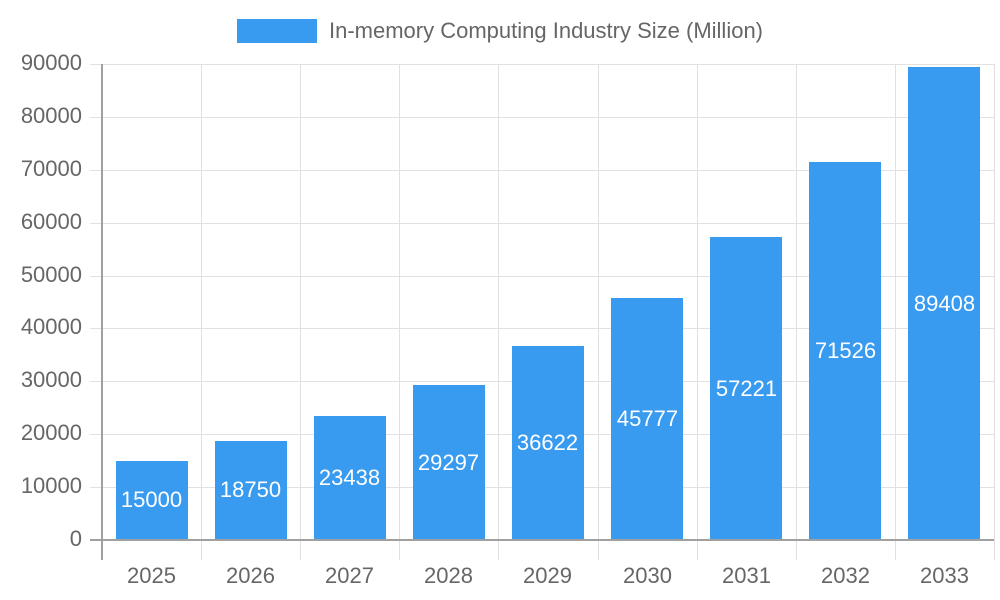  I want to click on bar-value-label: 23438, so click(349, 477).